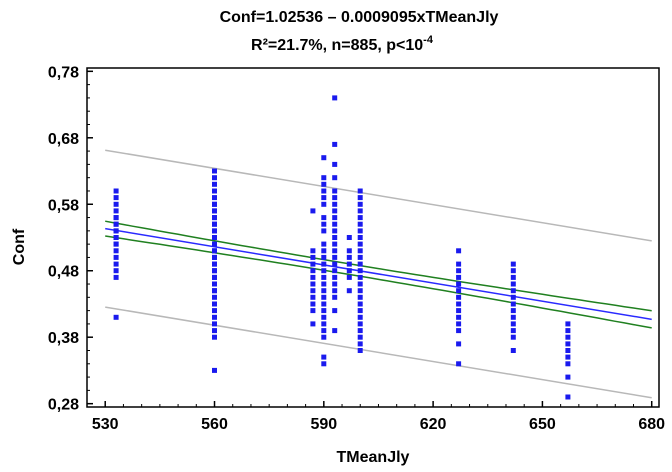  What do you see at coordinates (63, 205) in the screenshot?
I see `y-tick-label: 0,58` at bounding box center [63, 205].